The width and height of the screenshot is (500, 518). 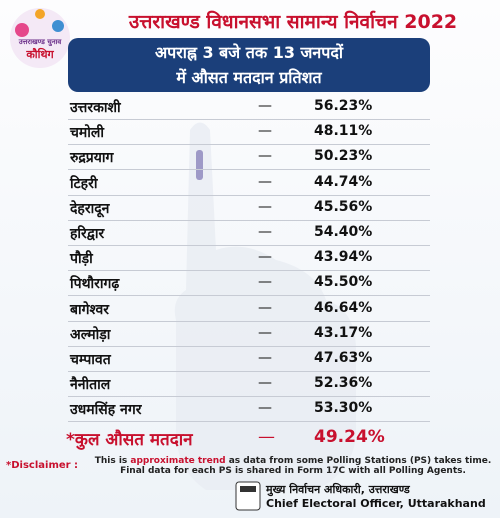 I want to click on table-row: बागेश्वर — 46.64%, so click(x=249, y=309).